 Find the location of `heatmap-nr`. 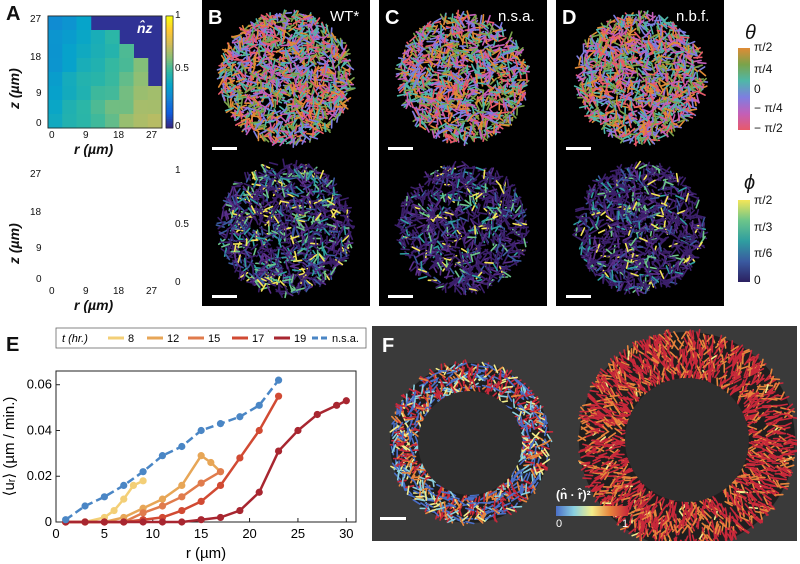

heatmap-nr is located at coordinates (110, 72).